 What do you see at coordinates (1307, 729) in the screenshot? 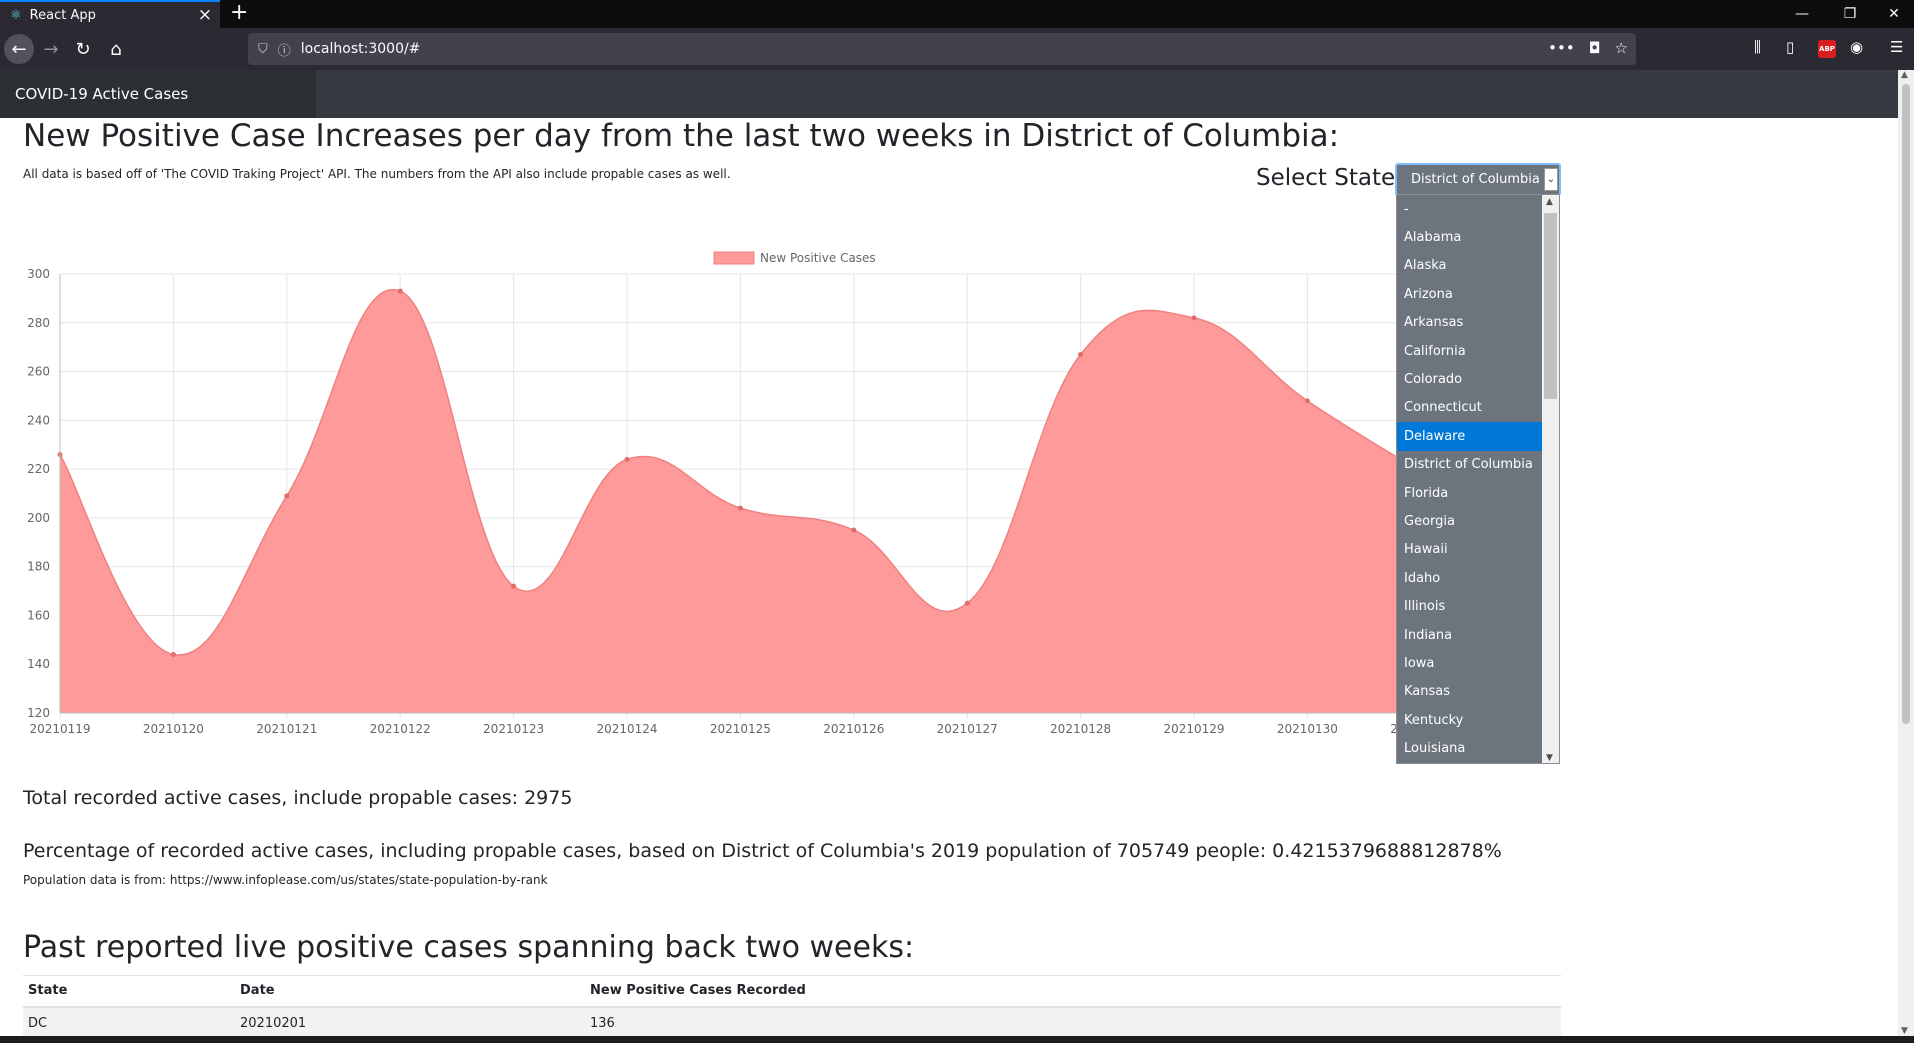
I see `x-tick-label: 20210130` at bounding box center [1307, 729].